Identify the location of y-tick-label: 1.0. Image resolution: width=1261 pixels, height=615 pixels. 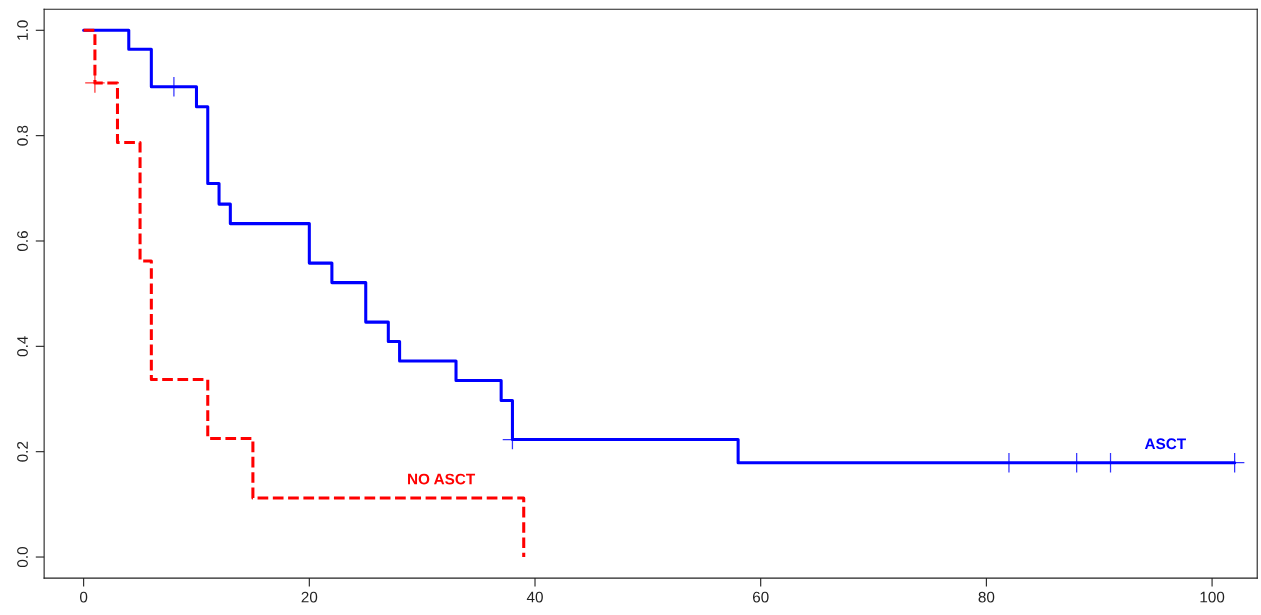
(22, 30).